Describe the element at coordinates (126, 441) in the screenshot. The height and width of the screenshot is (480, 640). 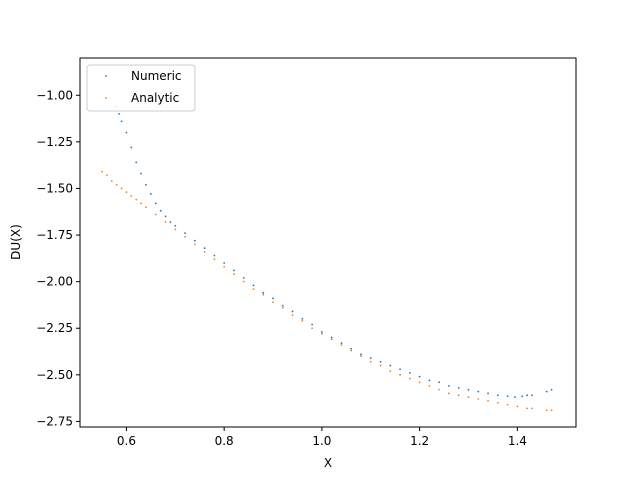
I see `x-tick-label: 0.6` at that location.